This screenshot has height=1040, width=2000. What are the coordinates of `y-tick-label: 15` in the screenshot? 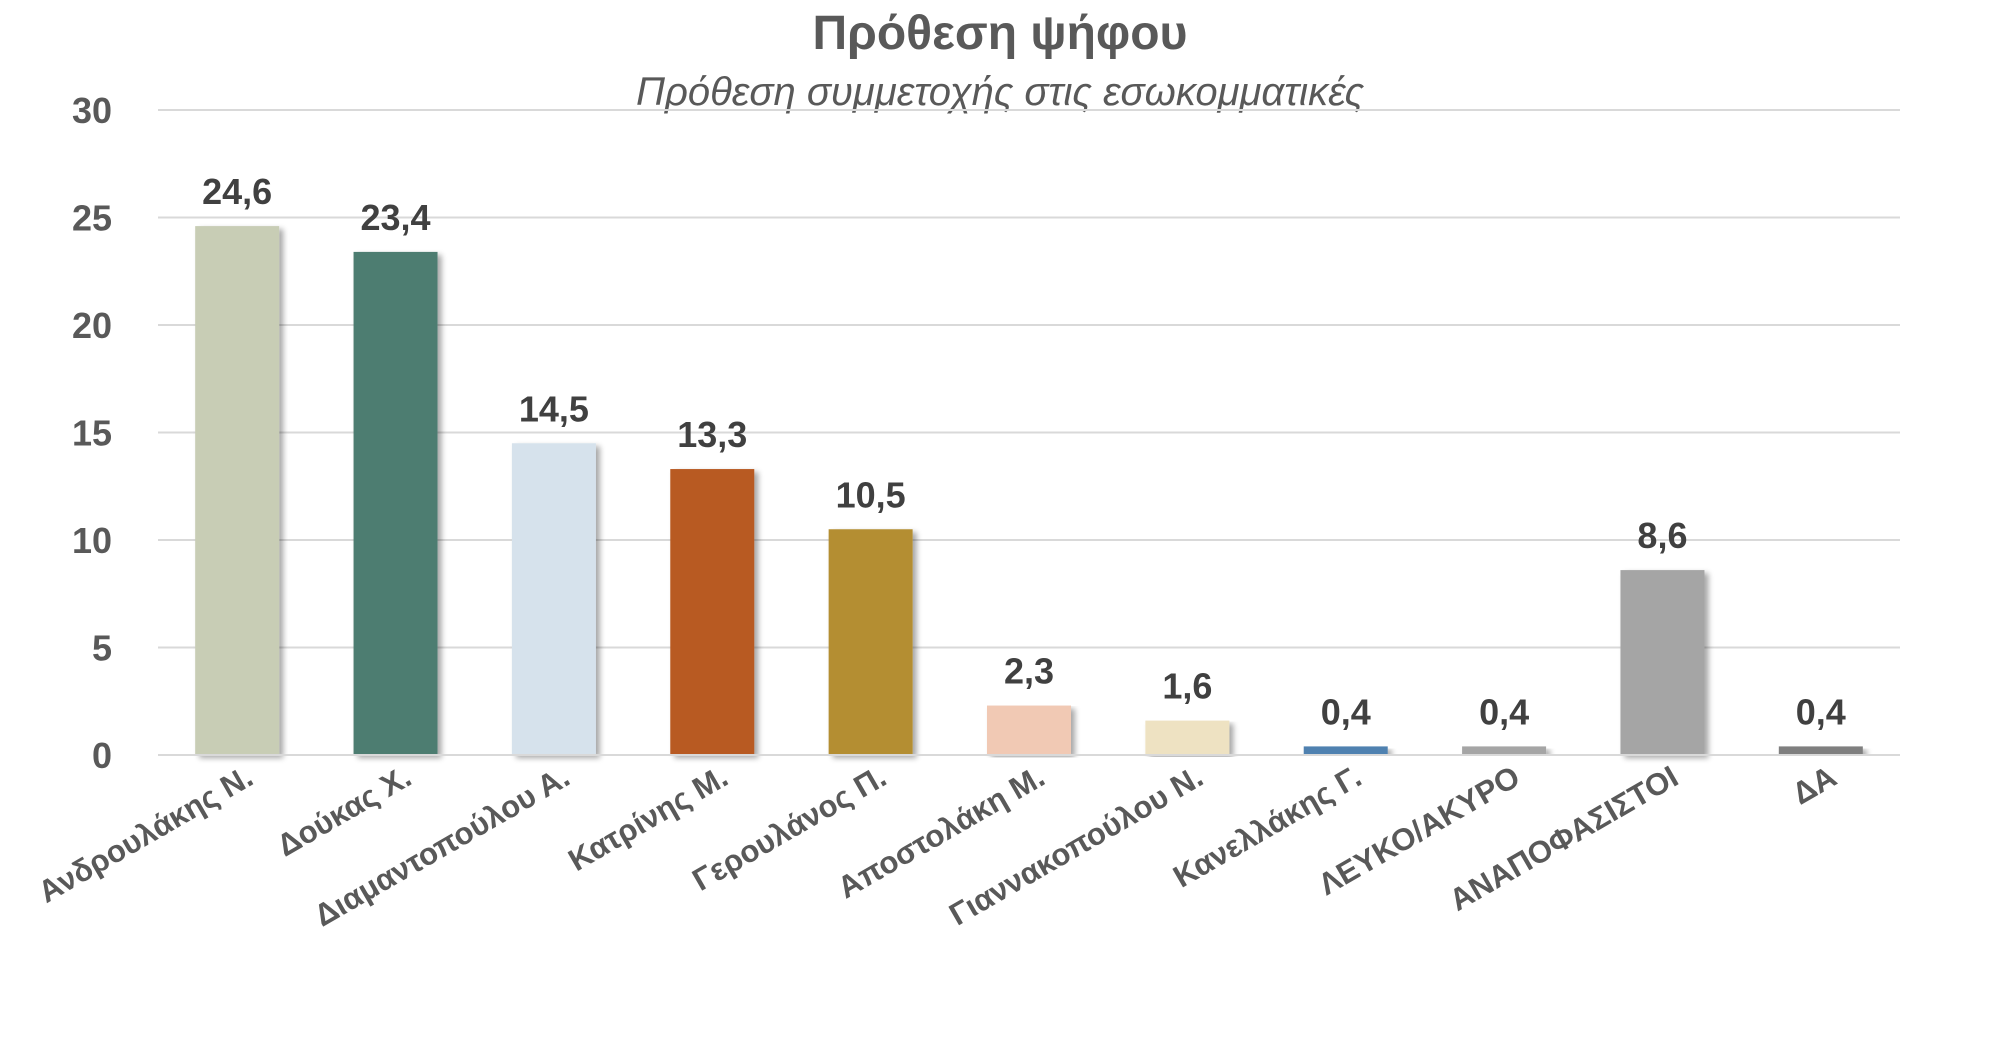 It's located at (92, 433).